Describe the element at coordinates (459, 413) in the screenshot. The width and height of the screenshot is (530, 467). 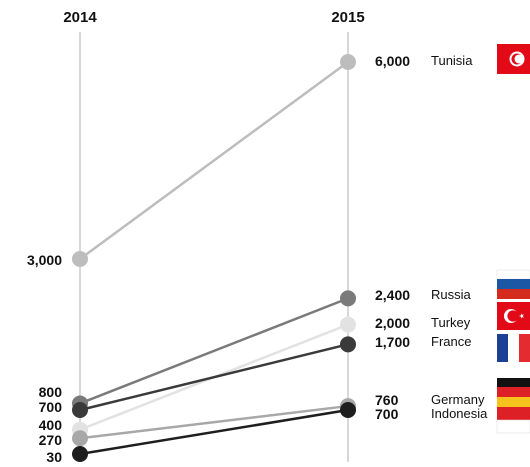
I see `country-label-indonesia: Indonesia` at that location.